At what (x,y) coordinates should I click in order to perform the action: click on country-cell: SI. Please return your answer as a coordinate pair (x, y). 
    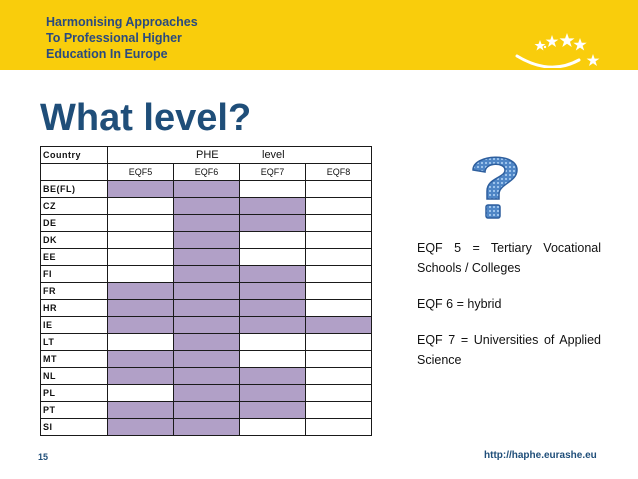
    Looking at the image, I should click on (74, 427).